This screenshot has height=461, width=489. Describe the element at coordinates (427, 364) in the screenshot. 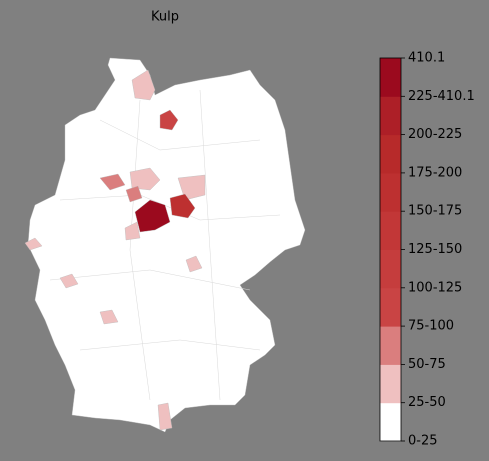

I see `colorbar-label: 50-75` at that location.